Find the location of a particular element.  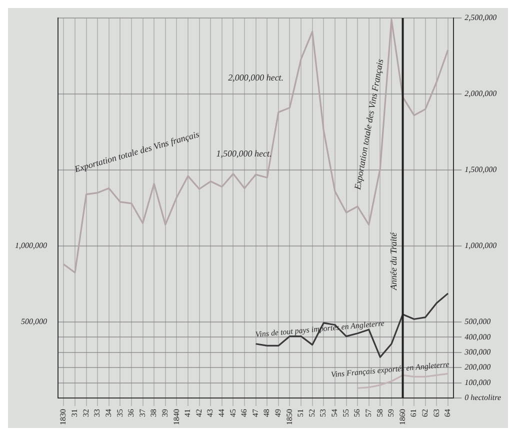

x-tick-label: 35 is located at coordinates (119, 413).